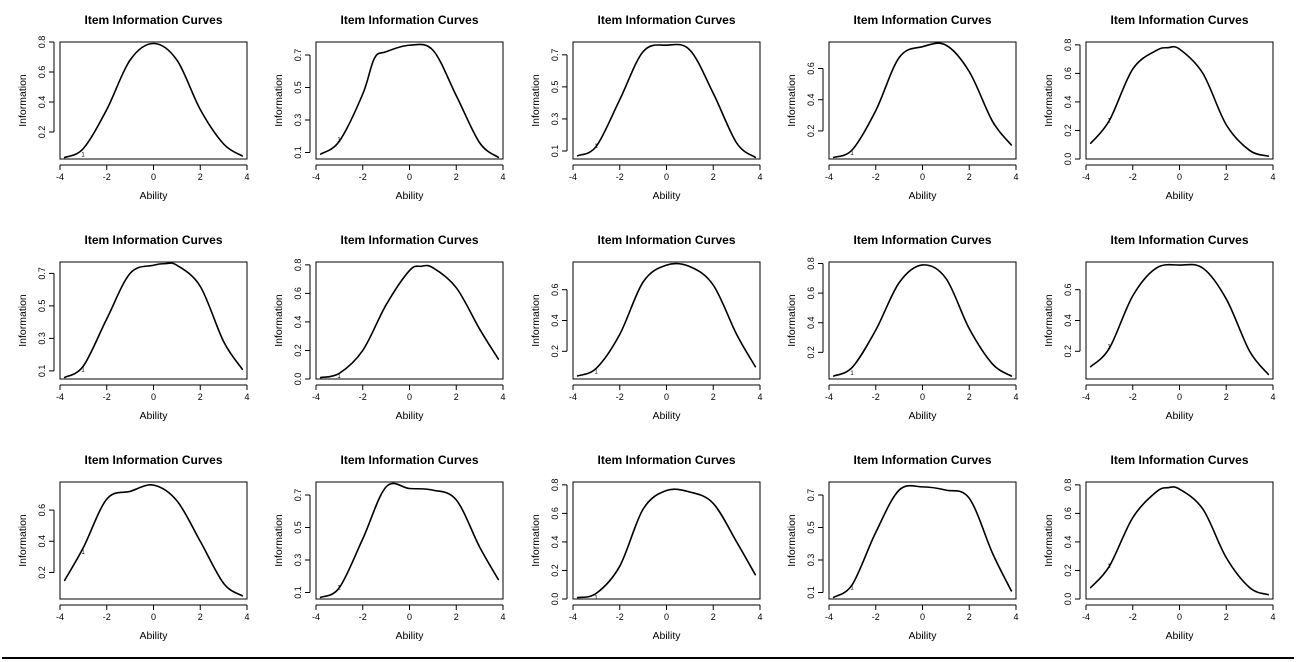  I want to click on y-tick-label: 0.7, so click(811, 495).